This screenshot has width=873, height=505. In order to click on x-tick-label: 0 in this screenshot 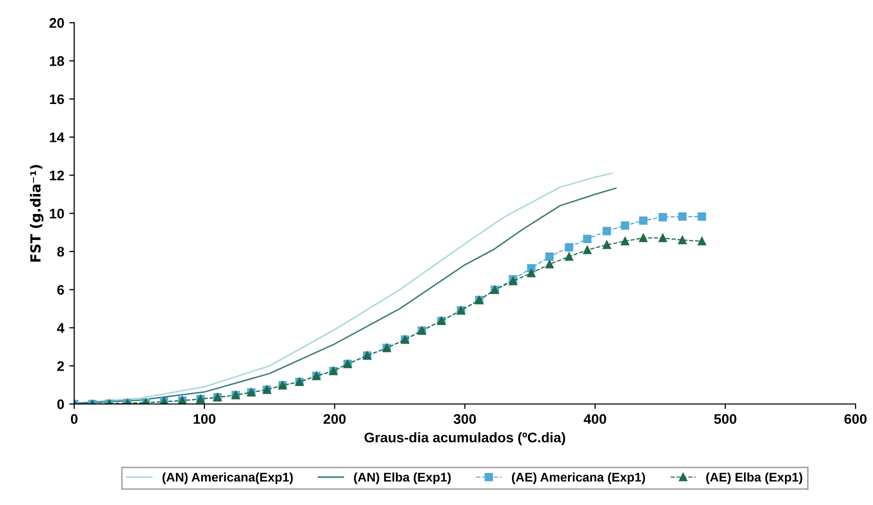, I will do `click(74, 419)`.